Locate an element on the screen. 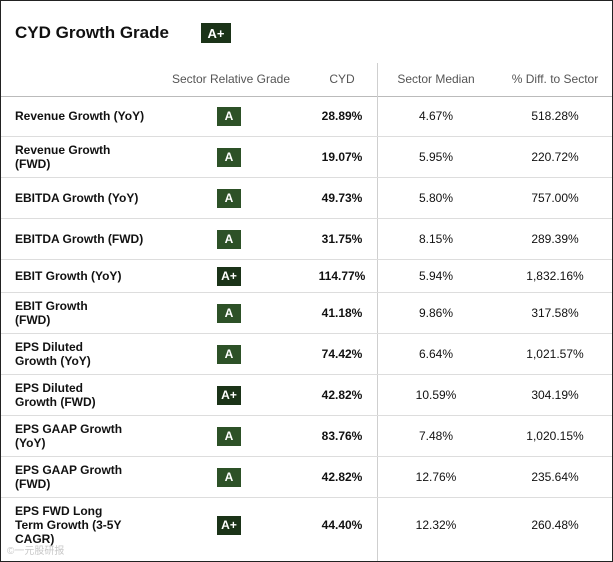 The width and height of the screenshot is (613, 562). metric-label: EPS GAAP Growth (YoY) is located at coordinates (69, 436).